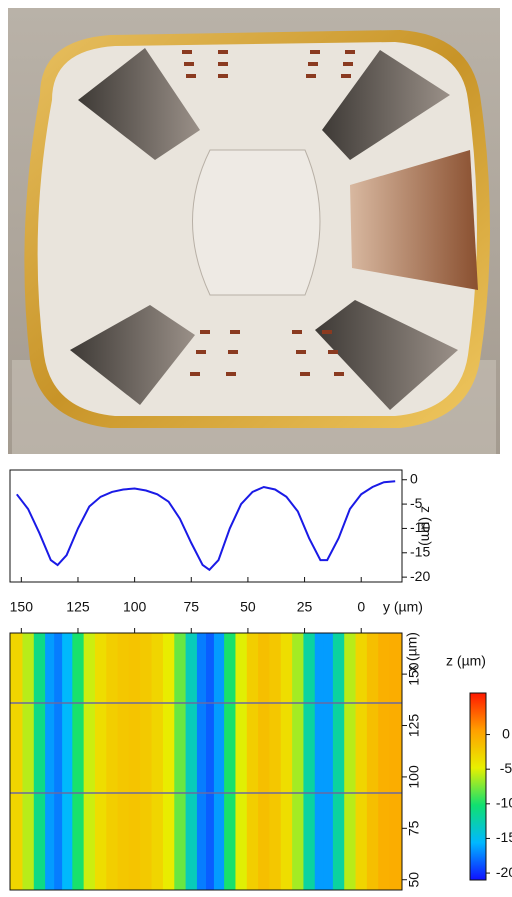  Describe the element at coordinates (361, 607) in the screenshot. I see `x-tick-label: 0` at that location.